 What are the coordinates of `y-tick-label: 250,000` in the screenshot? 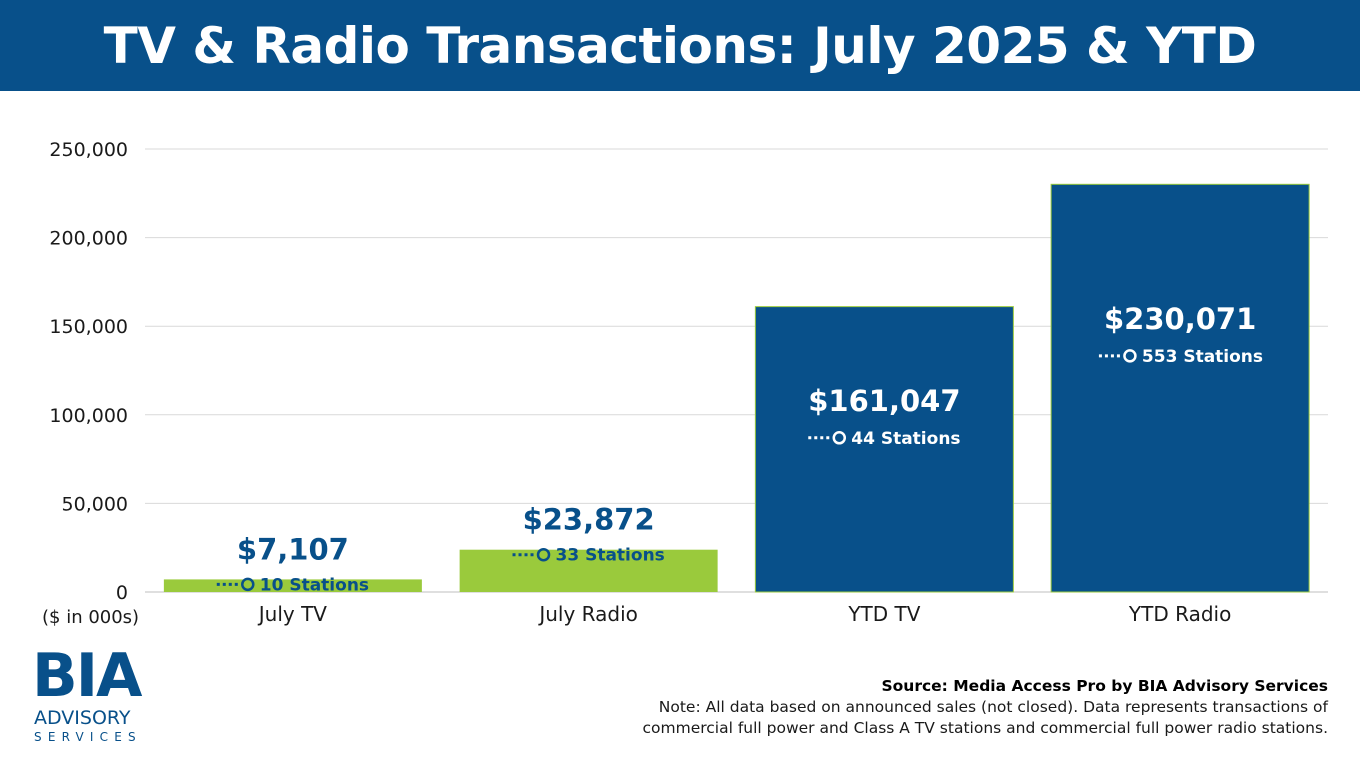 It's located at (88, 150).